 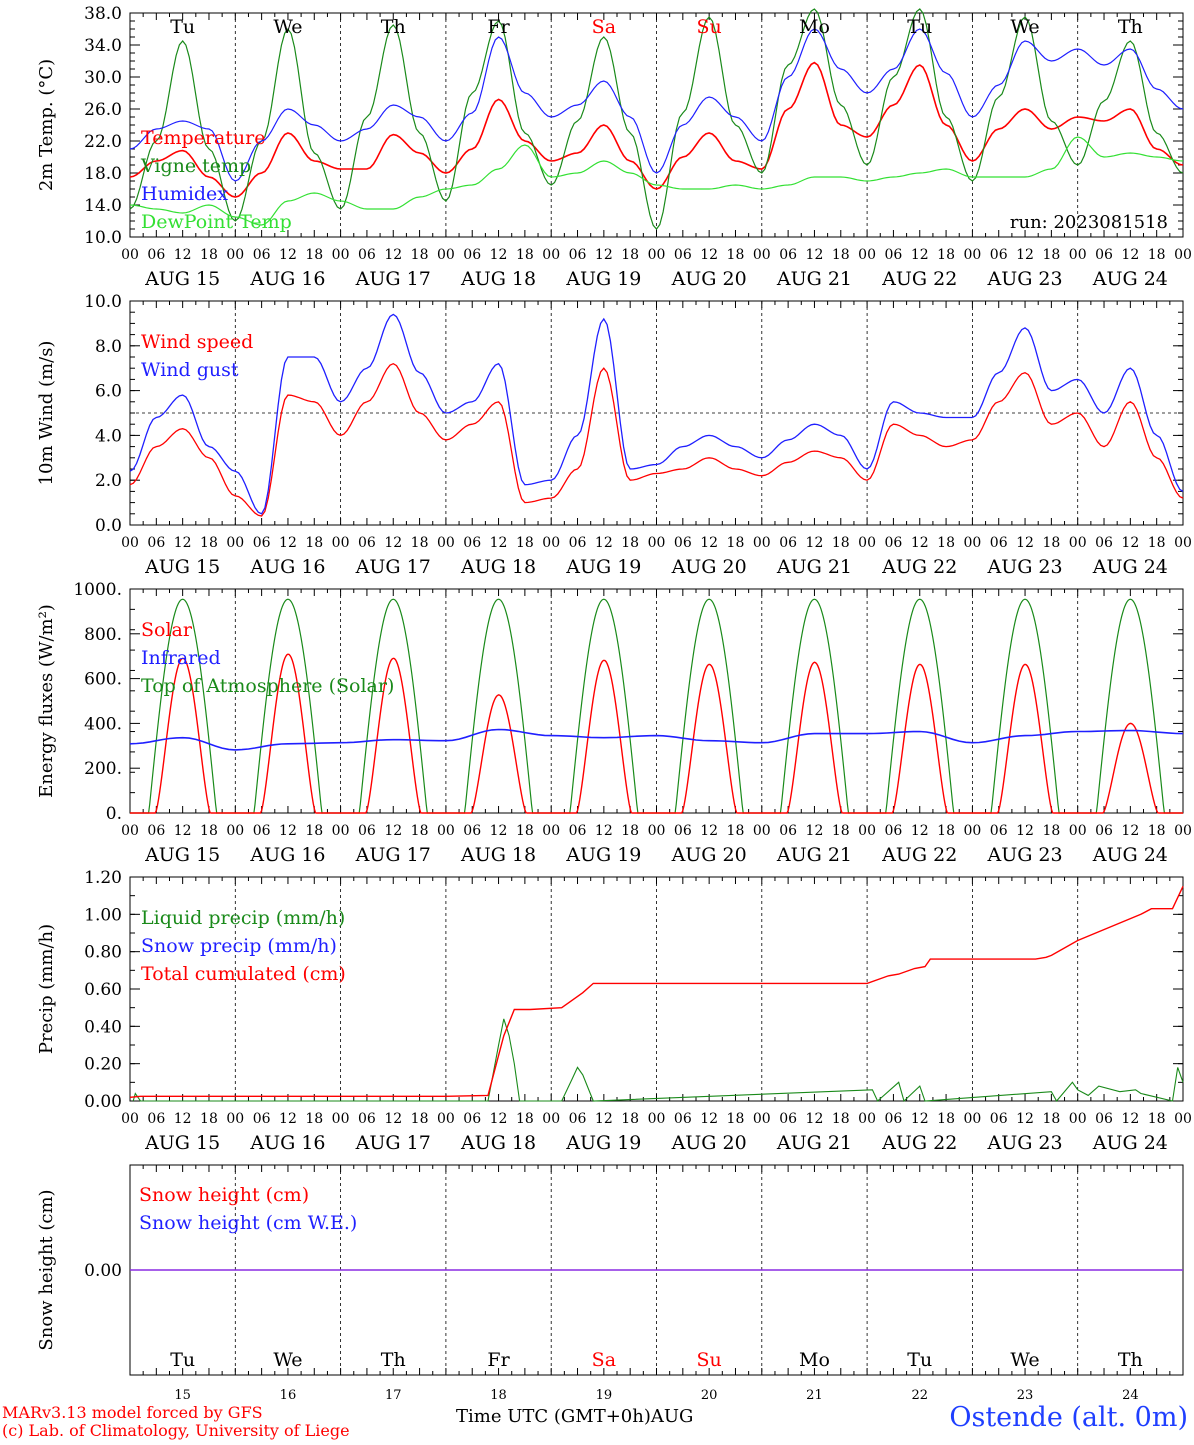 I want to click on date-label: AUG 16, so click(x=287, y=567).